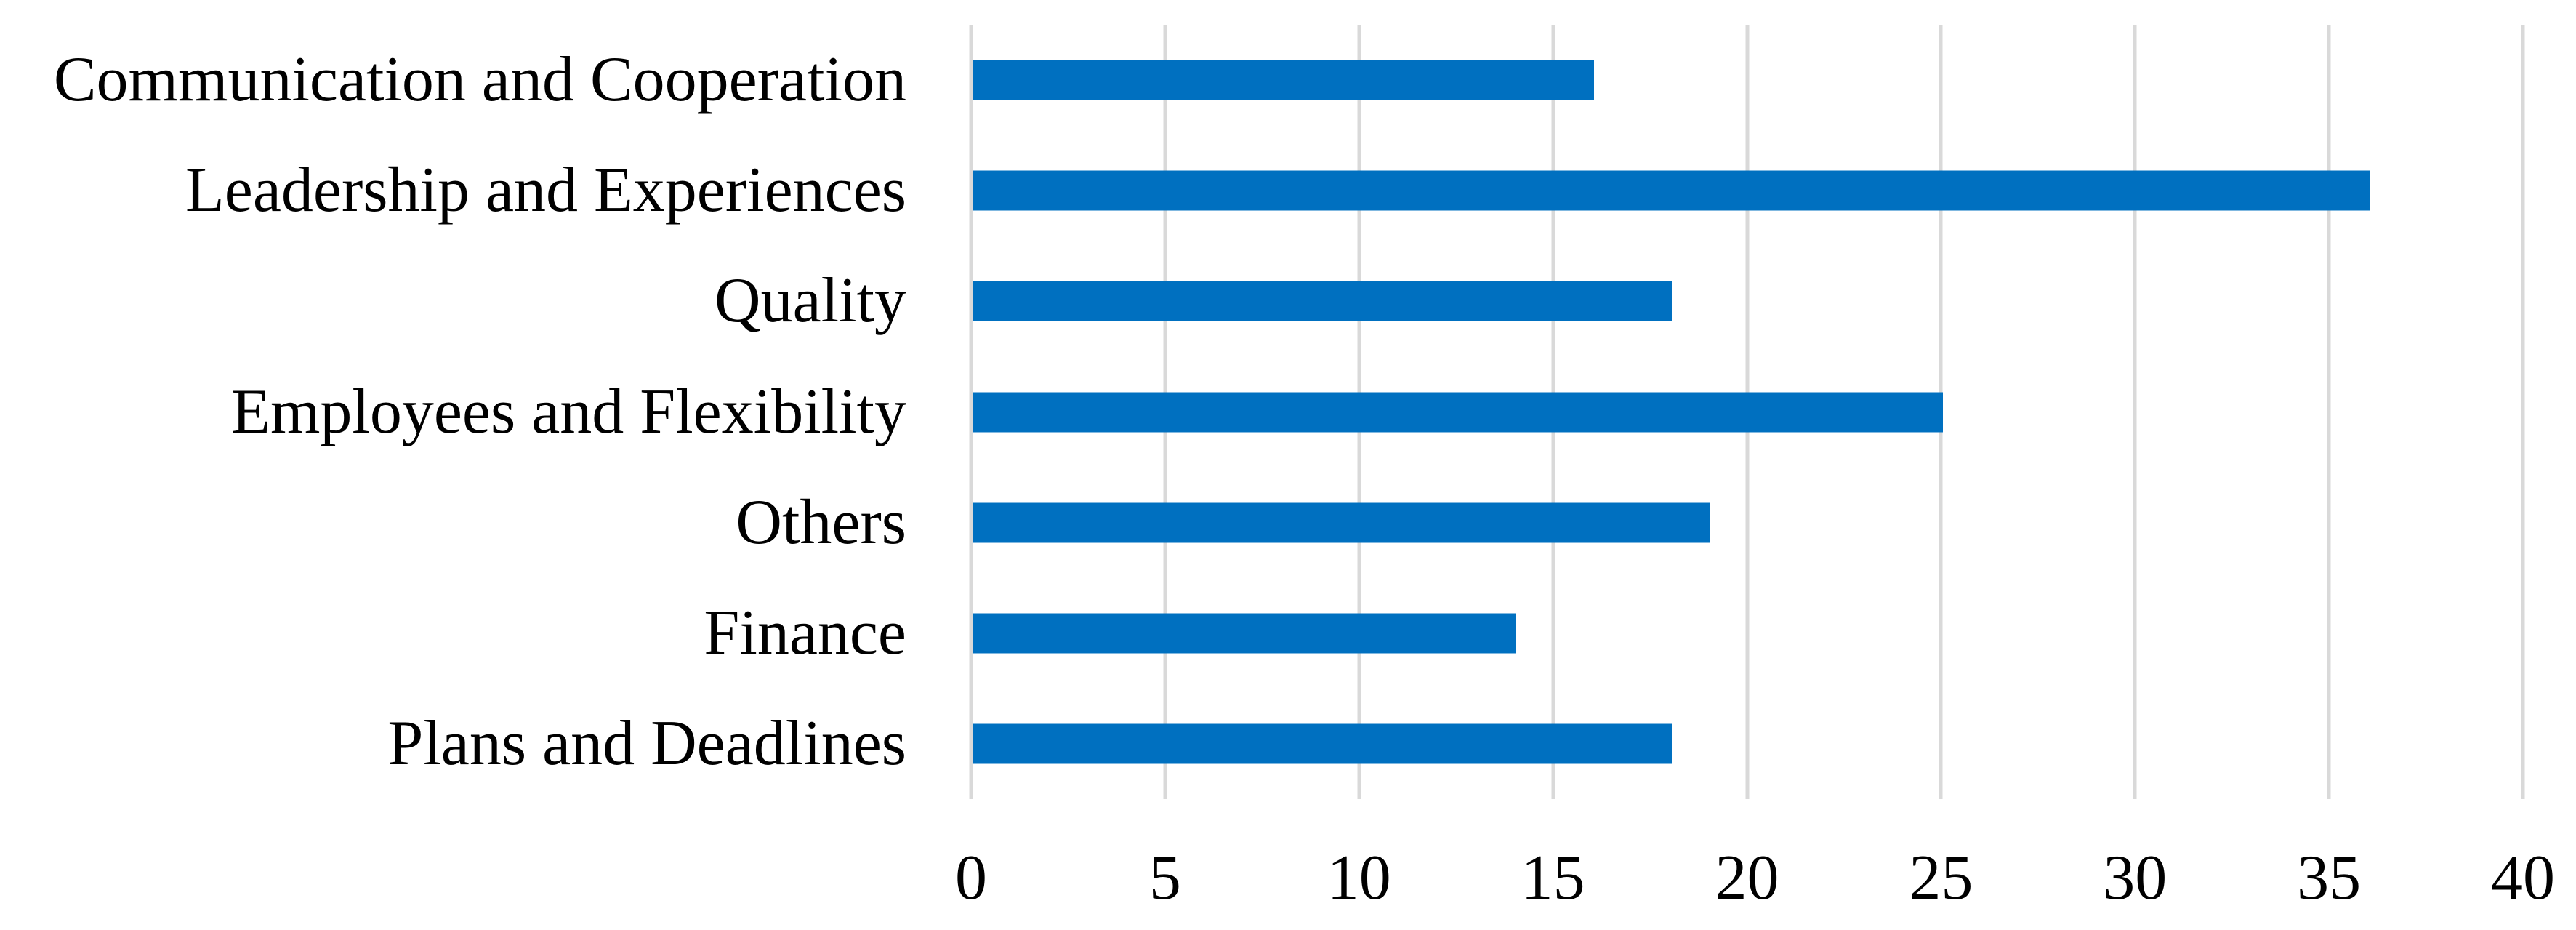 Image resolution: width=2576 pixels, height=930 pixels. What do you see at coordinates (1747, 878) in the screenshot?
I see `x-tick-label-20: 20` at bounding box center [1747, 878].